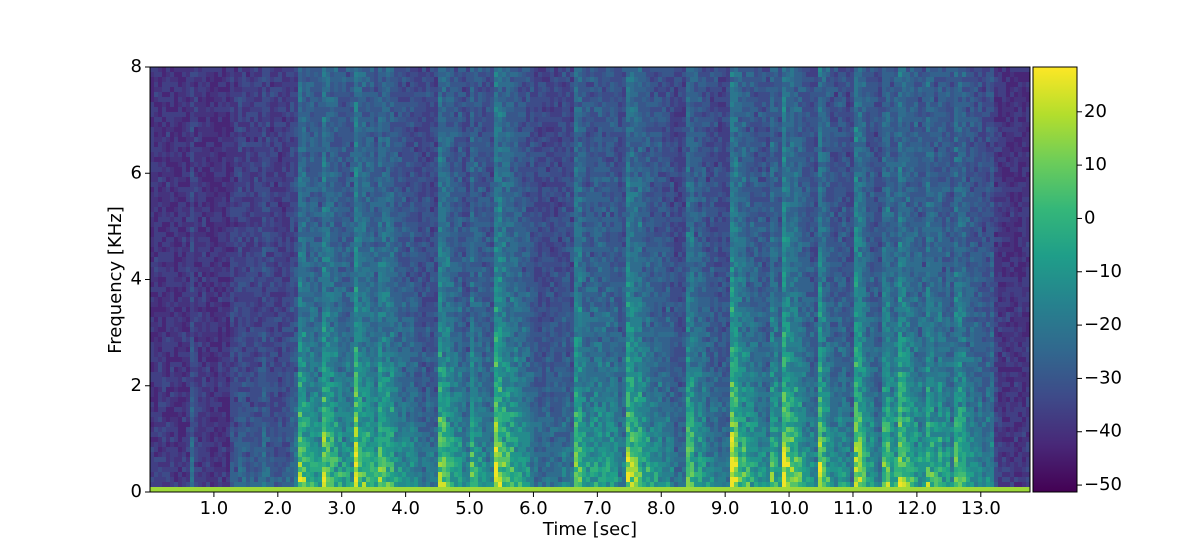 Image resolution: width=1196 pixels, height=554 pixels. I want to click on colorbar-tick-label: 20, so click(1095, 111).